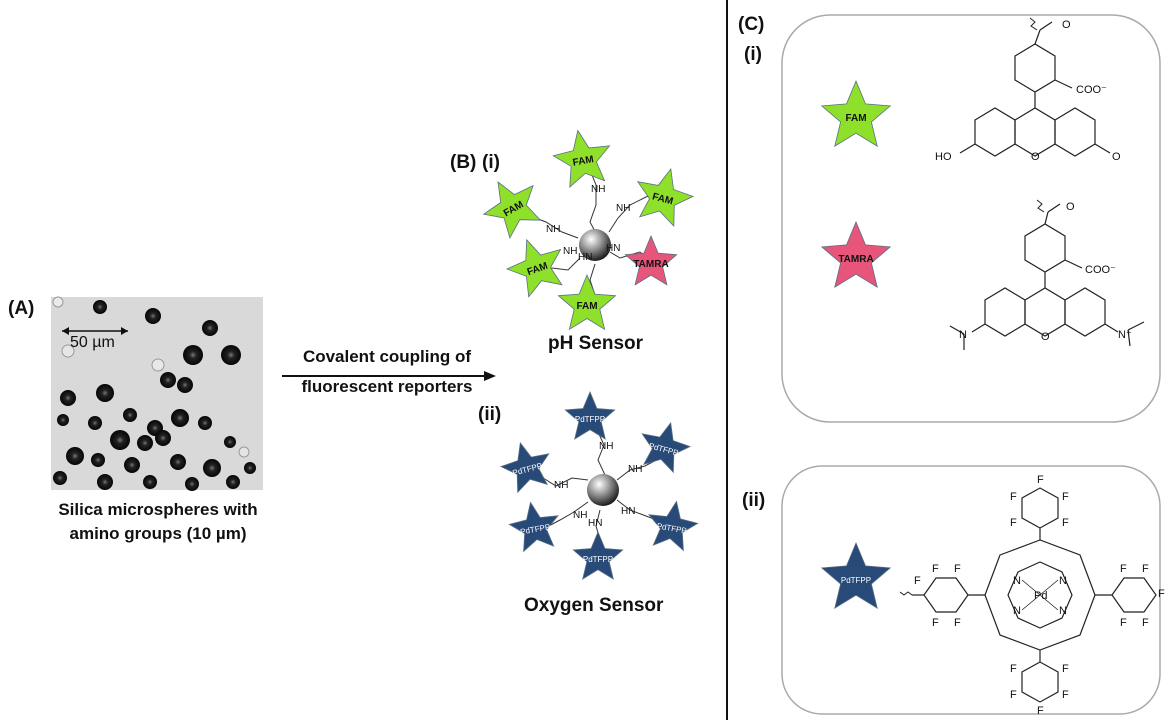 The height and width of the screenshot is (720, 1166). Describe the element at coordinates (963, 335) in the screenshot. I see `tamra-n-label: N` at that location.